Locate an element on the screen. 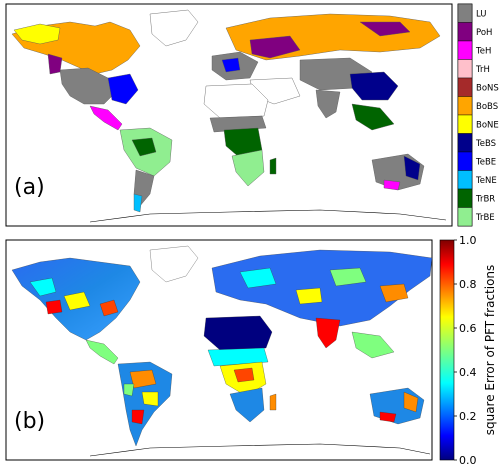 This screenshot has height=467, width=500. legend-label-trh: TrH is located at coordinates (482, 70).